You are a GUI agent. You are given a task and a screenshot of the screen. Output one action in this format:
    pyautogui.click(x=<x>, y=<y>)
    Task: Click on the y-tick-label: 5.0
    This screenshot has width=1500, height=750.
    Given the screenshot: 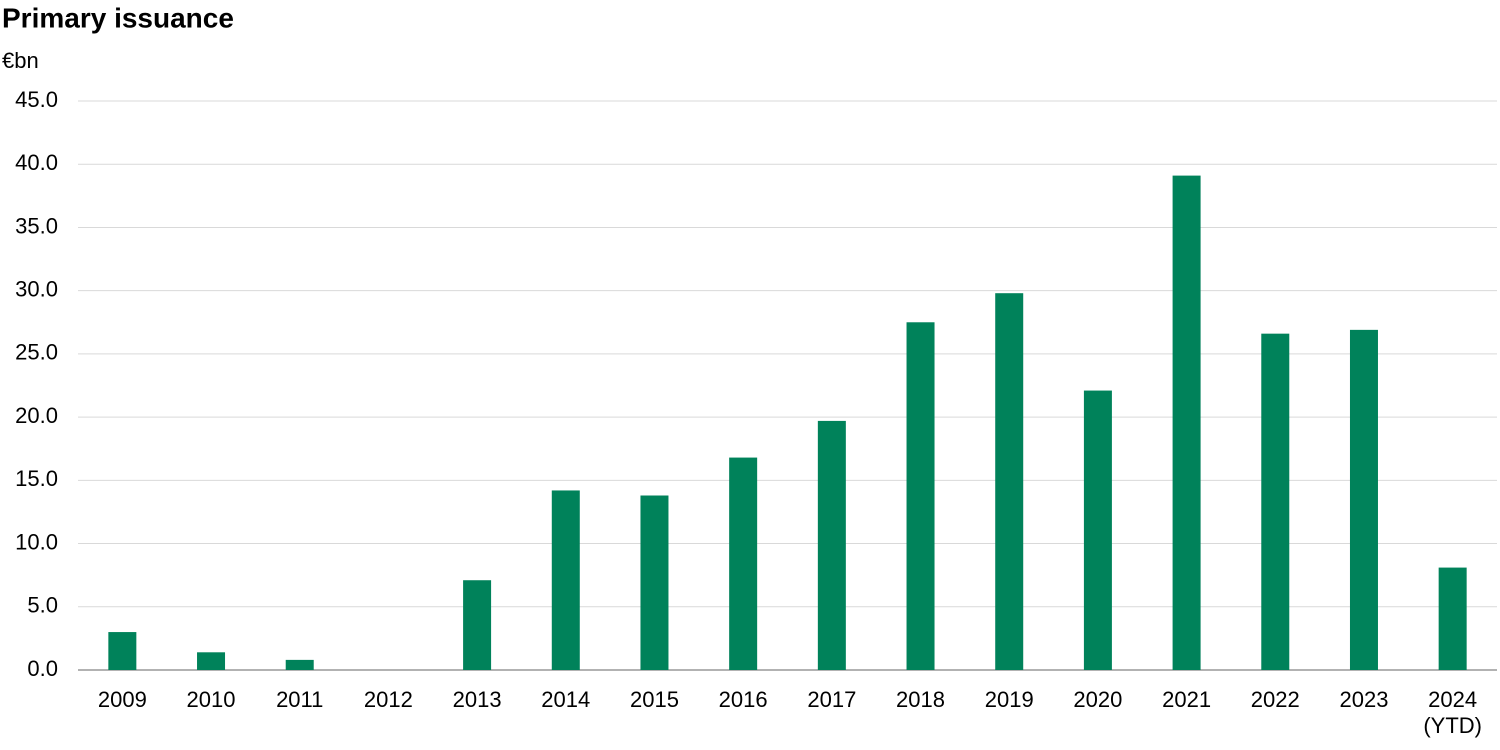 What is the action you would take?
    pyautogui.click(x=42, y=605)
    